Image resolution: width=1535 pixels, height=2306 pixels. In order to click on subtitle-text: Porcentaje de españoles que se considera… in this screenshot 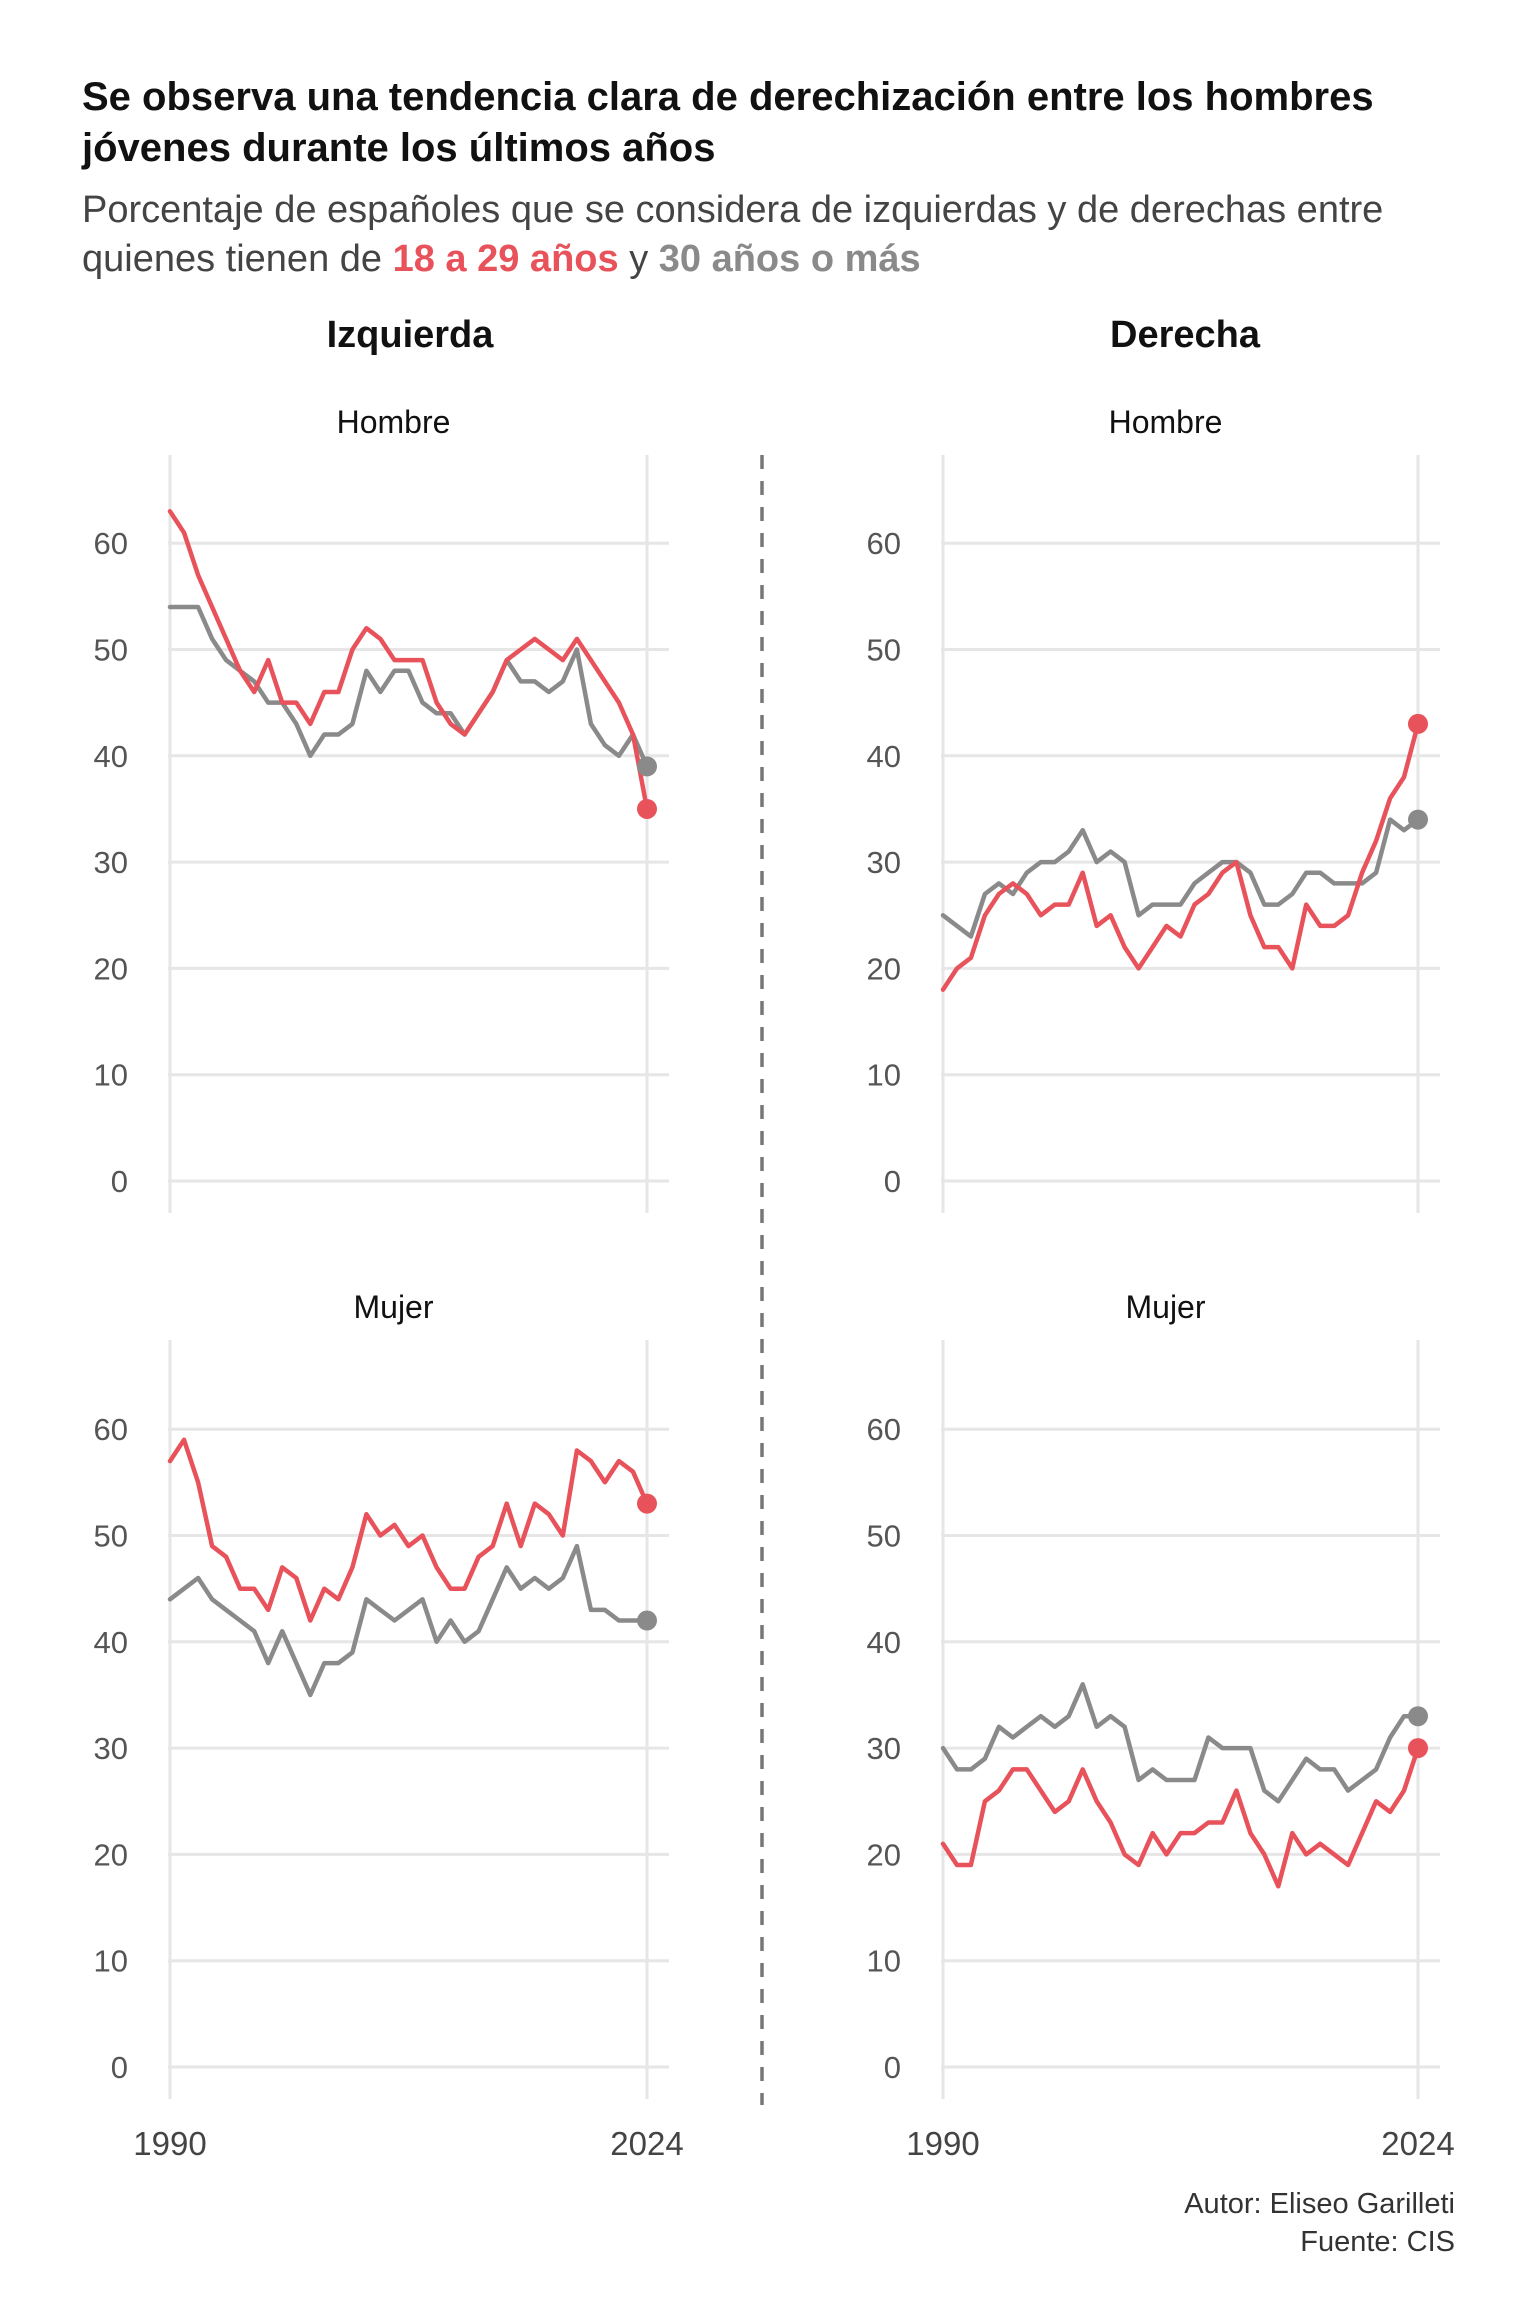, I will do `click(733, 234)`.